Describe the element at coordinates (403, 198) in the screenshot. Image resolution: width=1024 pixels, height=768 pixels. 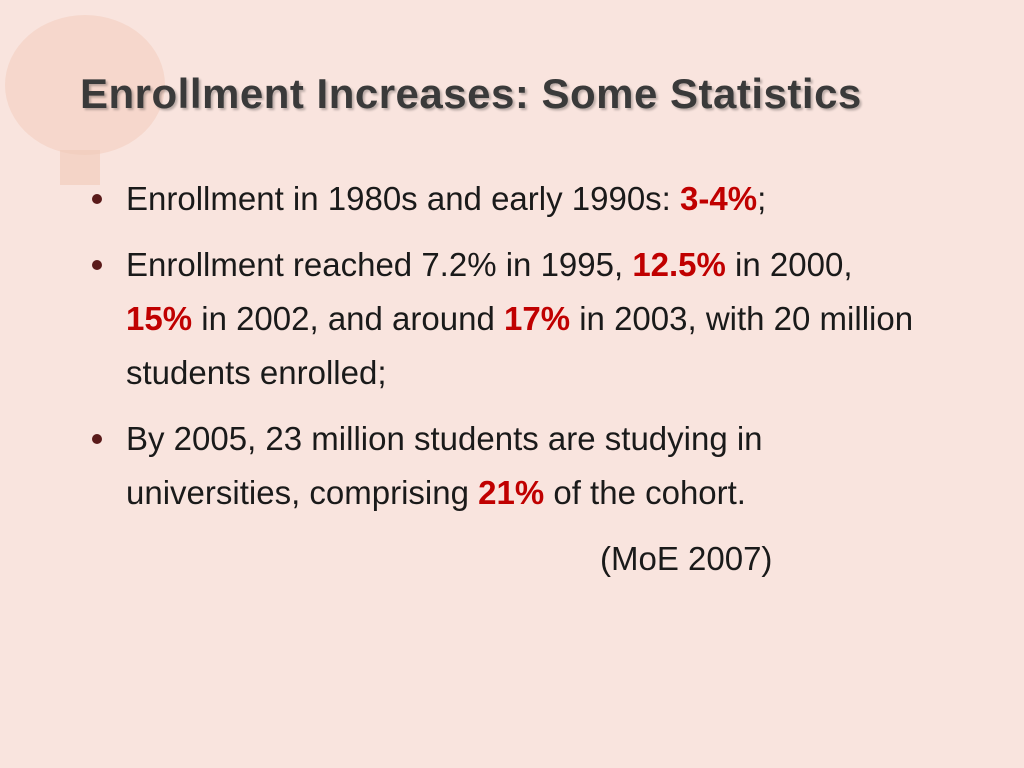
I see `text-run: Enrollment in 1980s and early 1990s:` at that location.